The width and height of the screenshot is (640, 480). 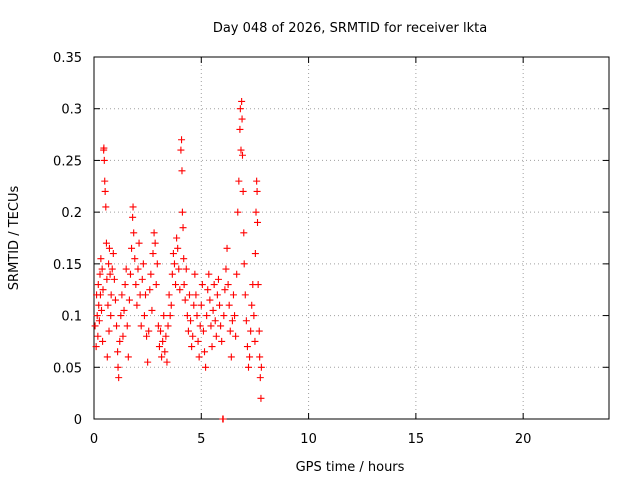 What do you see at coordinates (67, 58) in the screenshot?
I see `y-tick-label-7: 0.35` at bounding box center [67, 58].